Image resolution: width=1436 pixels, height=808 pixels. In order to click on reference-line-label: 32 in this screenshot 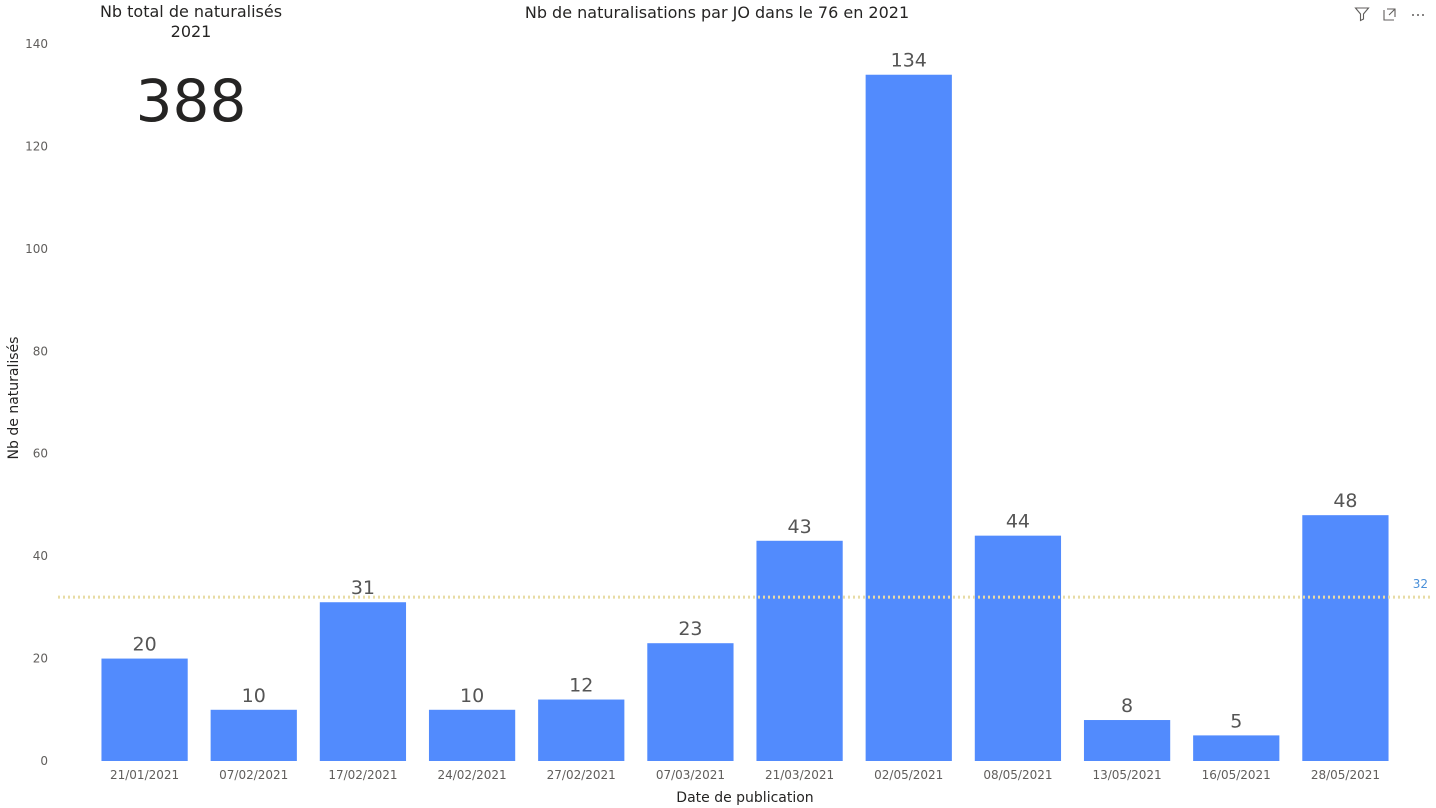, I will do `click(1420, 584)`.